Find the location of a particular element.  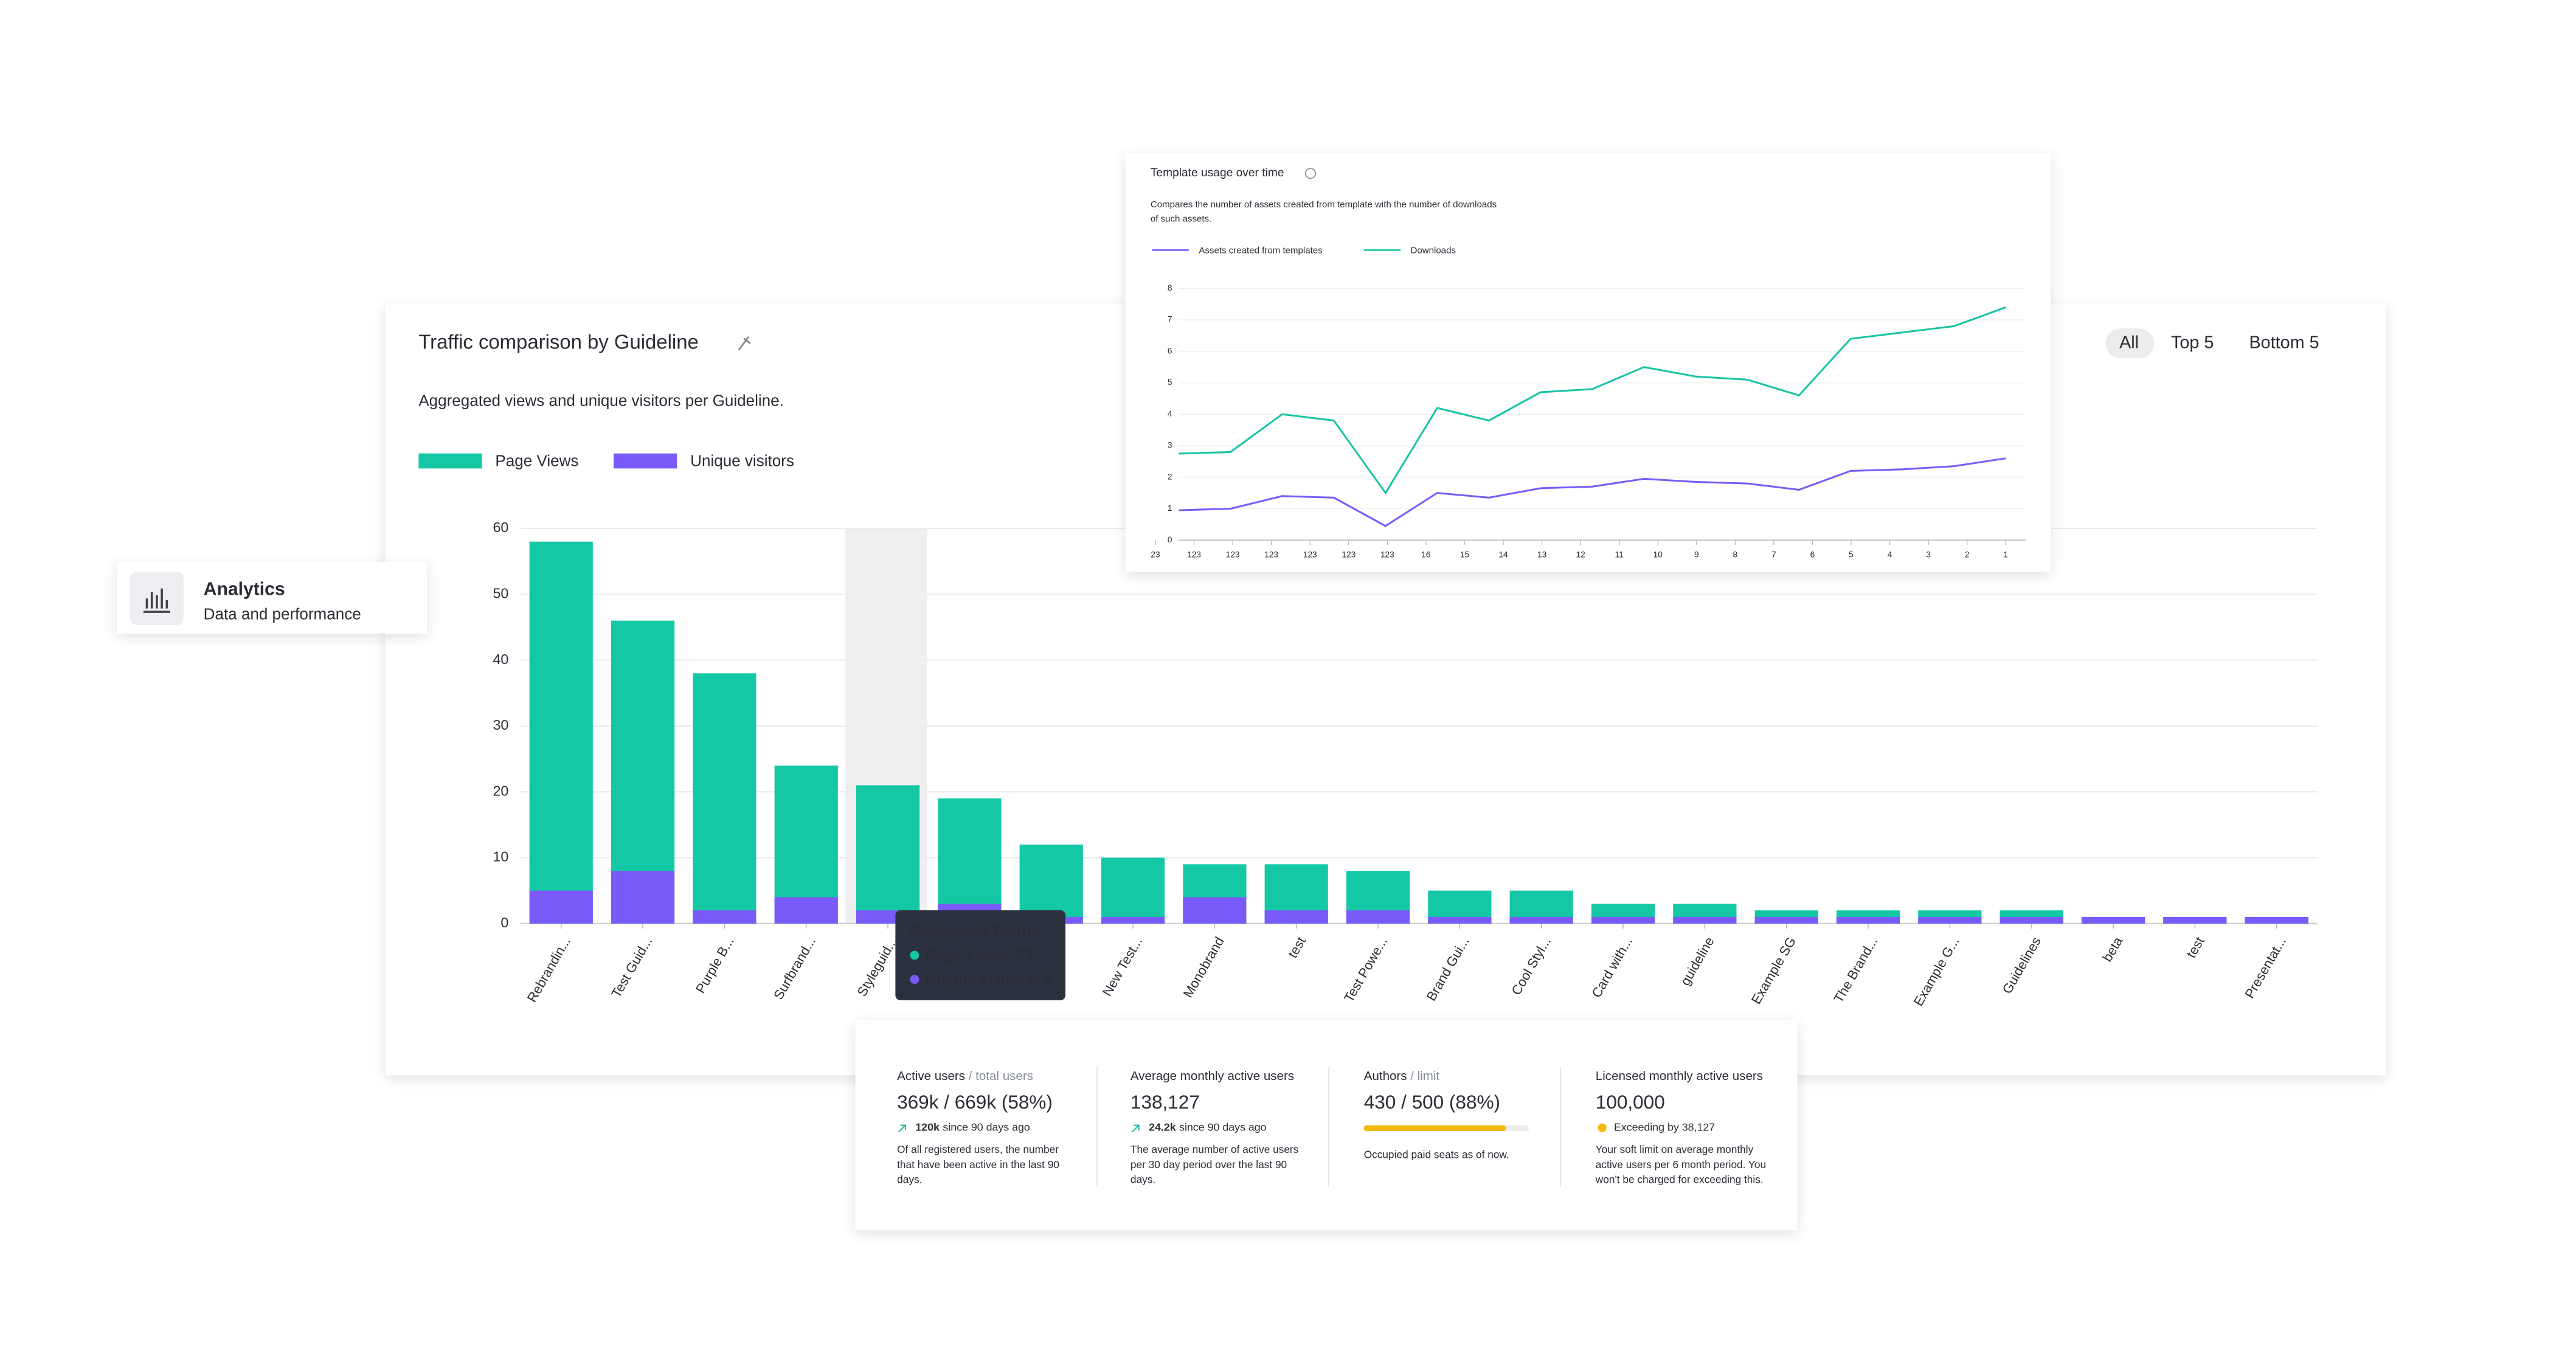

filter-button: All is located at coordinates (2129, 342).